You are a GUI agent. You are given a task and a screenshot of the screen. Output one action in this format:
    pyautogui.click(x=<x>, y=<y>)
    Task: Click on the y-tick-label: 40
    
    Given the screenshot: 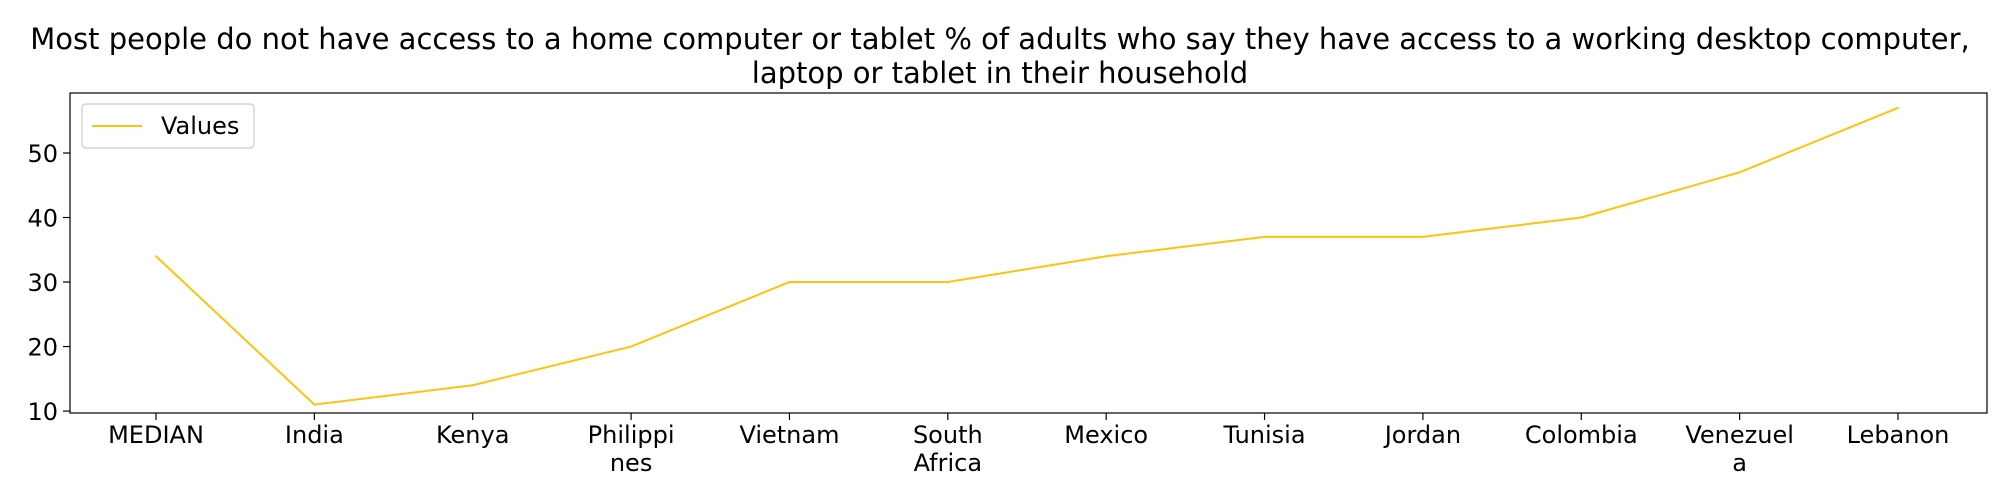 What is the action you would take?
    pyautogui.click(x=42, y=219)
    